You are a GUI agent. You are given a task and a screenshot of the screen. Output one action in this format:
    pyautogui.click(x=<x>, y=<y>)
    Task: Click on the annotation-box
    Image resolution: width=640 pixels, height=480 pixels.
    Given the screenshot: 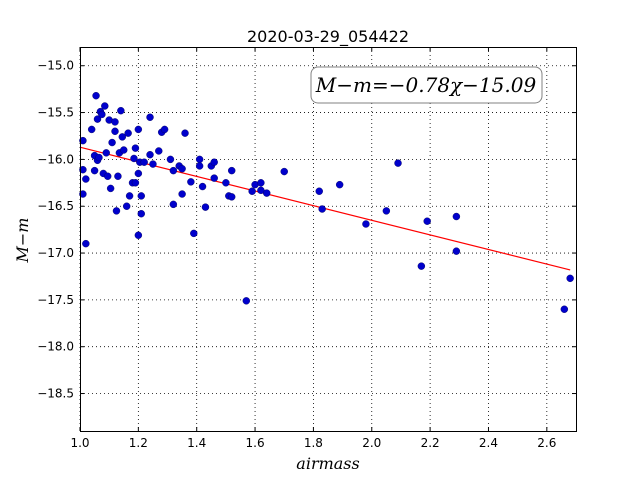 What is the action you would take?
    pyautogui.click(x=426, y=85)
    